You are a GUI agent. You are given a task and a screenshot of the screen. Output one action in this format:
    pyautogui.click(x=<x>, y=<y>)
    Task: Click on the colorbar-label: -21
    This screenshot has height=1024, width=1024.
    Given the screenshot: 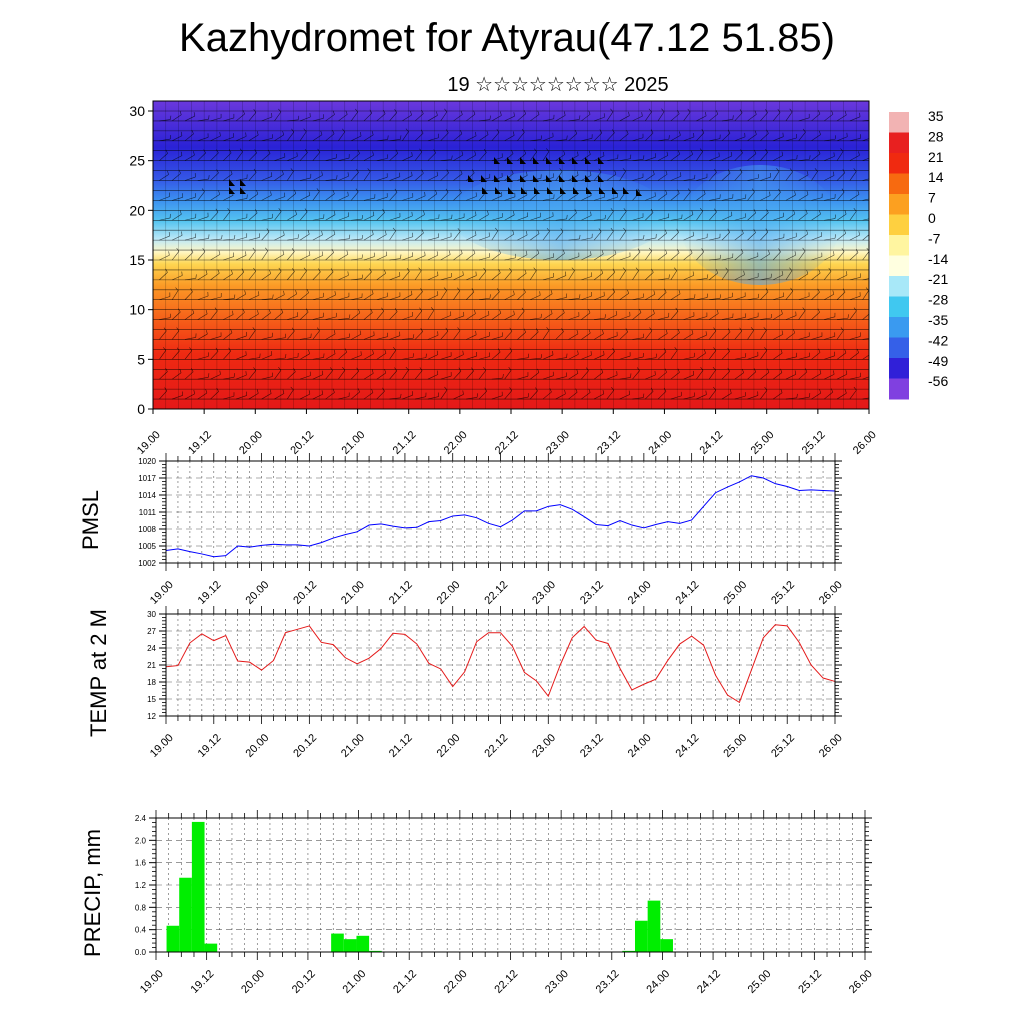 What is the action you would take?
    pyautogui.click(x=938, y=279)
    